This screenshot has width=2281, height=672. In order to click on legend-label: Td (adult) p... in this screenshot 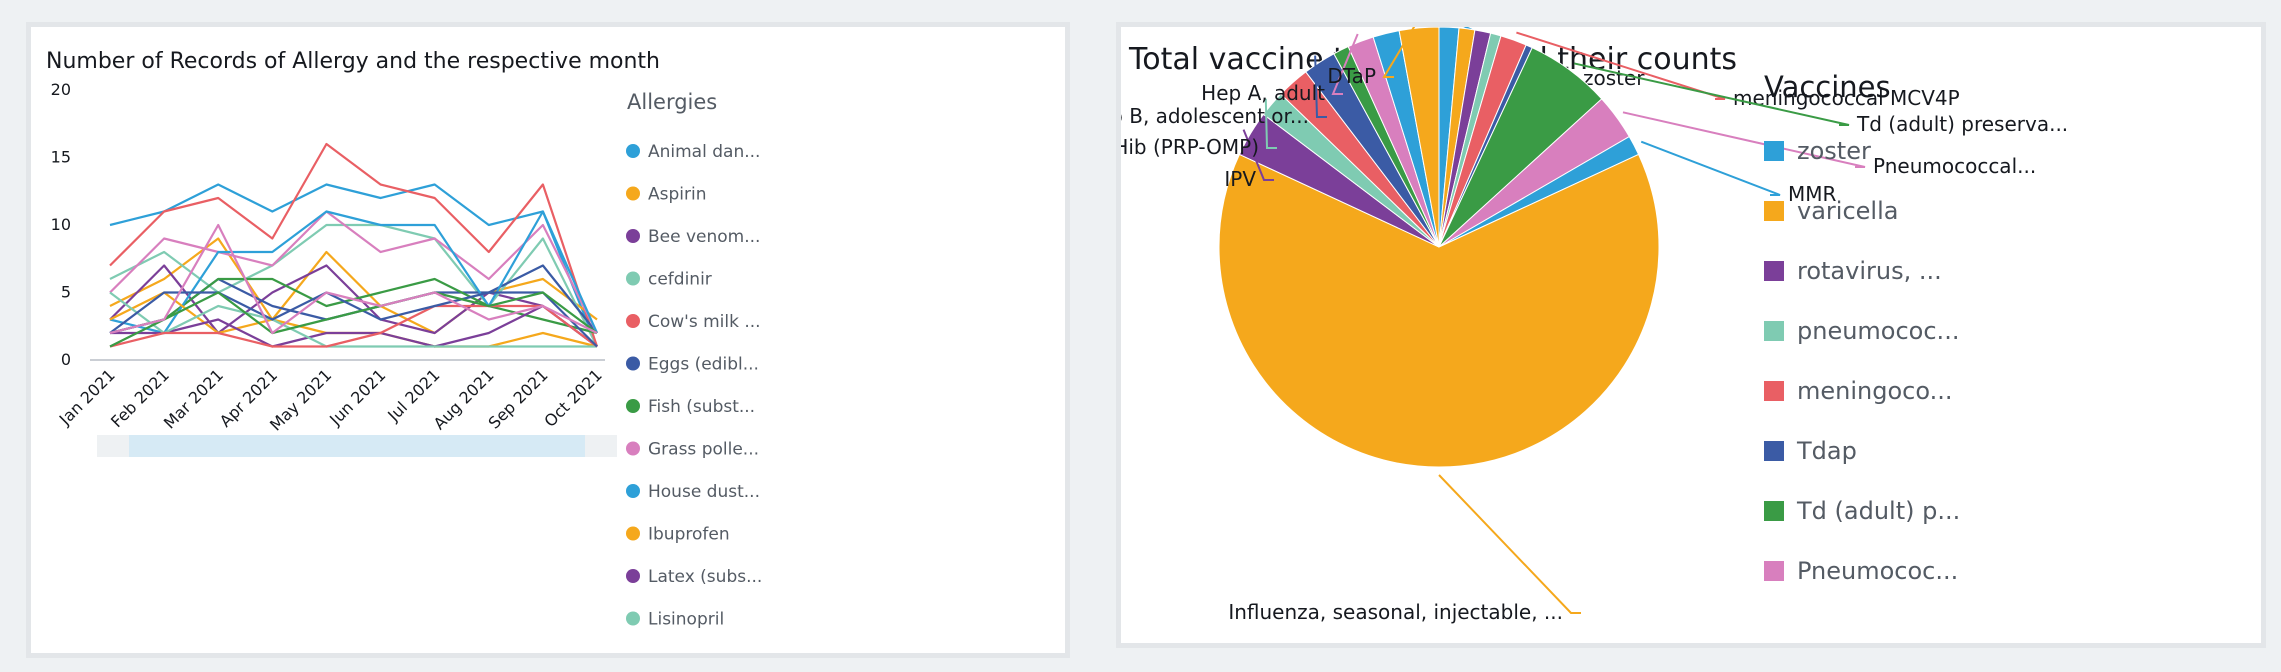, I will do `click(1878, 511)`.